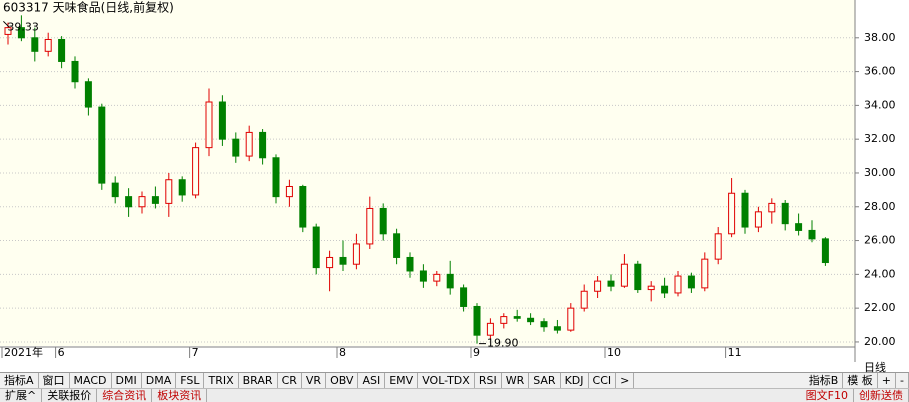 The image size is (909, 402). I want to click on tab: 综合资讯, so click(125, 395).